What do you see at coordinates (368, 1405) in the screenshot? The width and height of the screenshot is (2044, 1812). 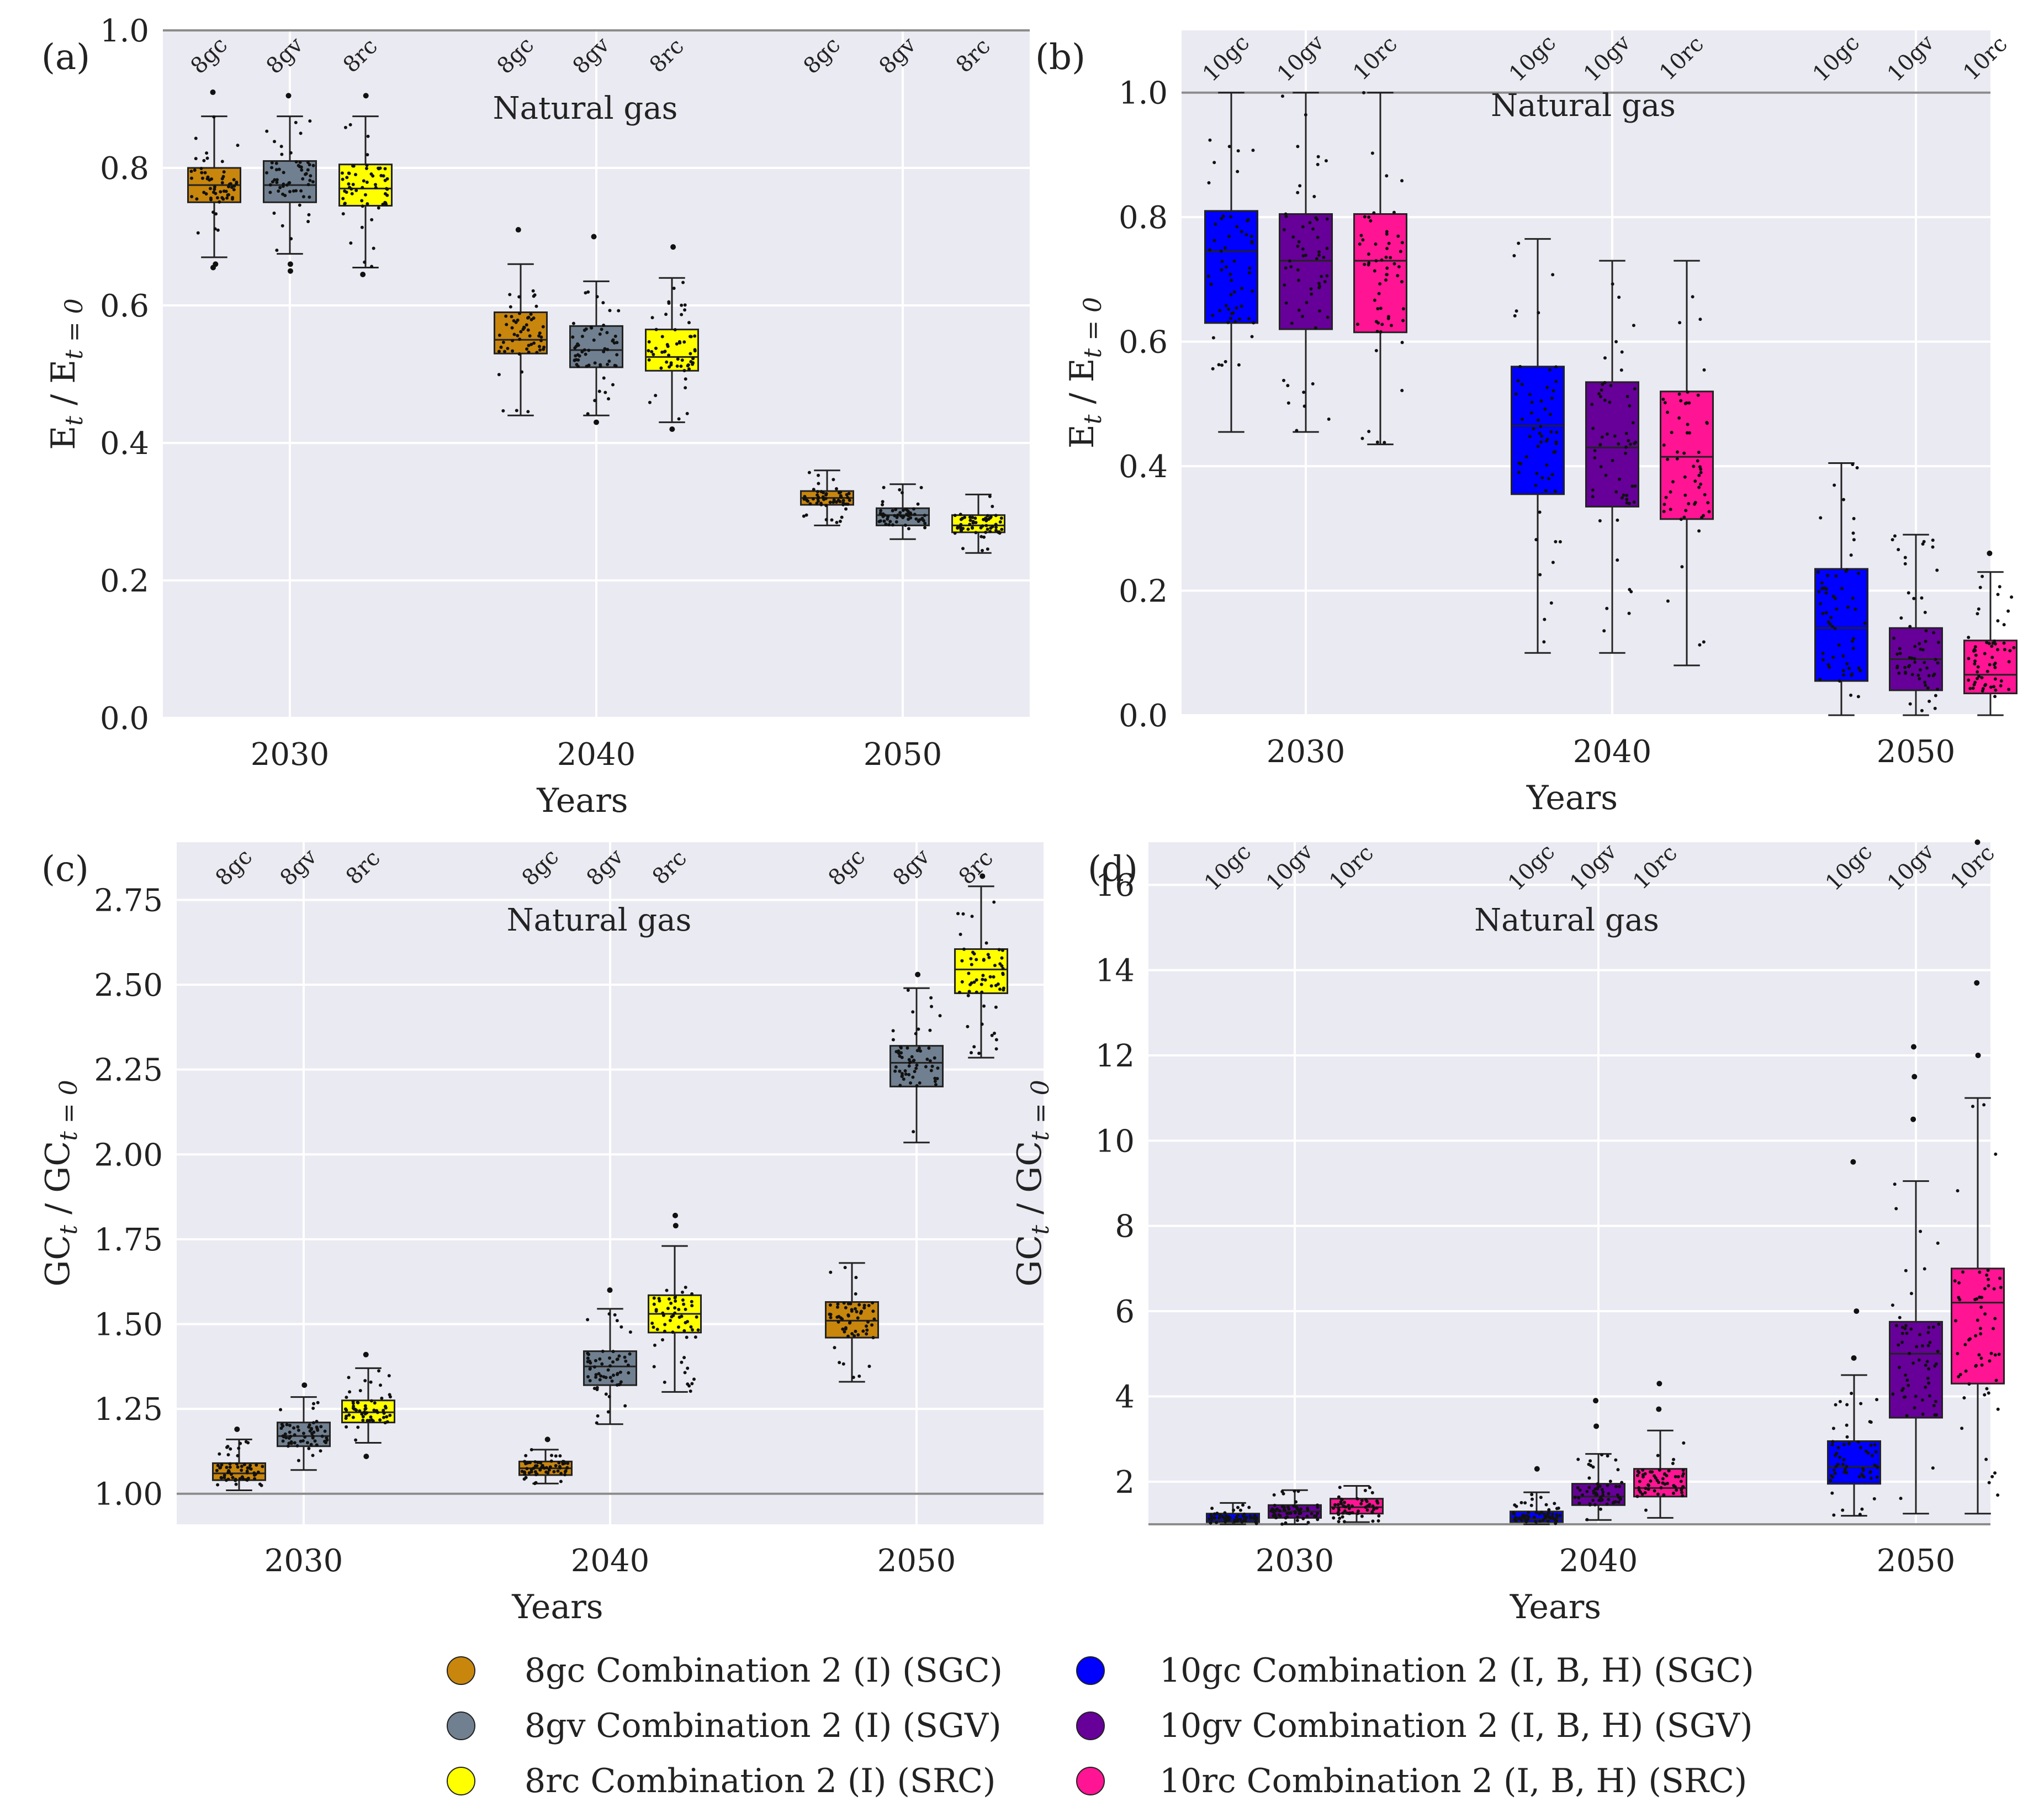 I see `box-8rc-2030` at bounding box center [368, 1405].